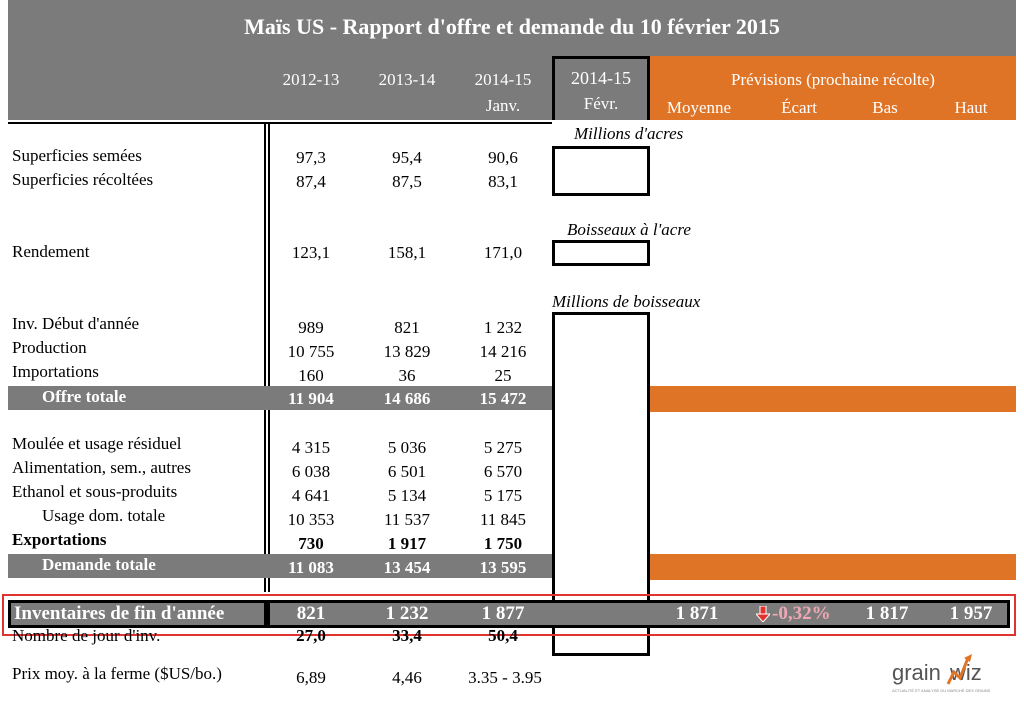 The width and height of the screenshot is (1024, 707). What do you see at coordinates (311, 252) in the screenshot?
I see `cell: 123,1` at bounding box center [311, 252].